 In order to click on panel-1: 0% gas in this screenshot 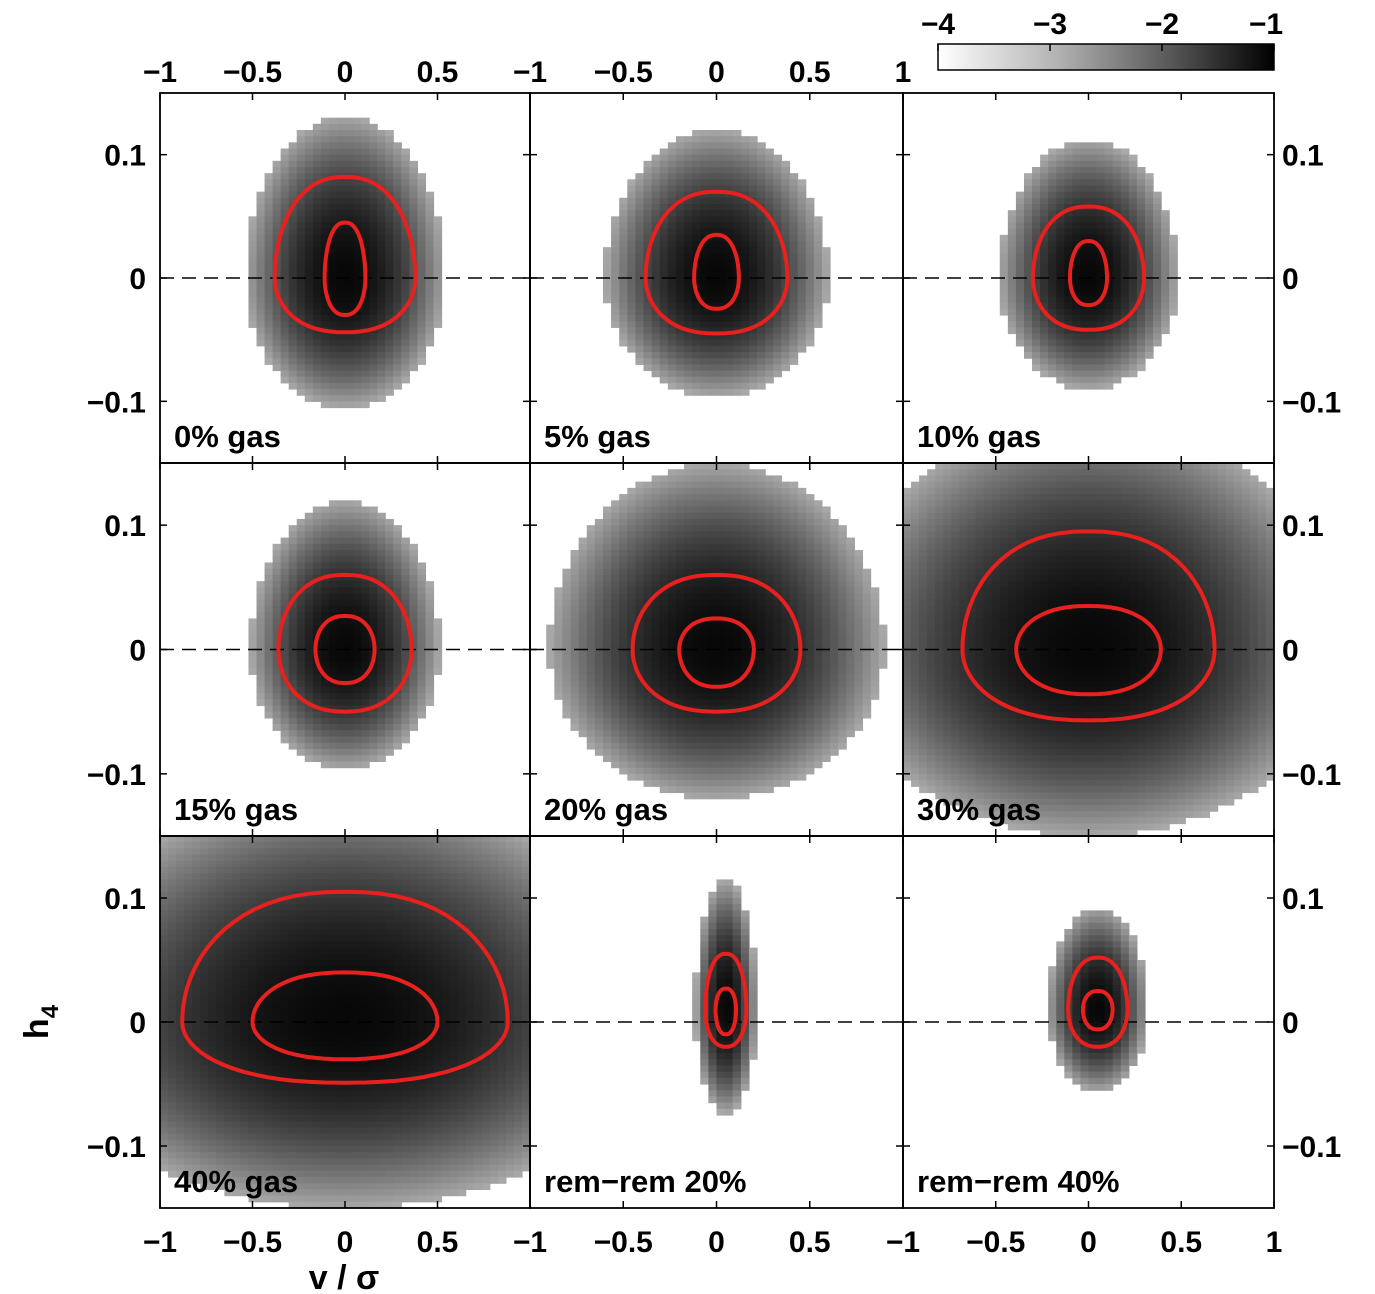, I will do `click(345, 285)`.